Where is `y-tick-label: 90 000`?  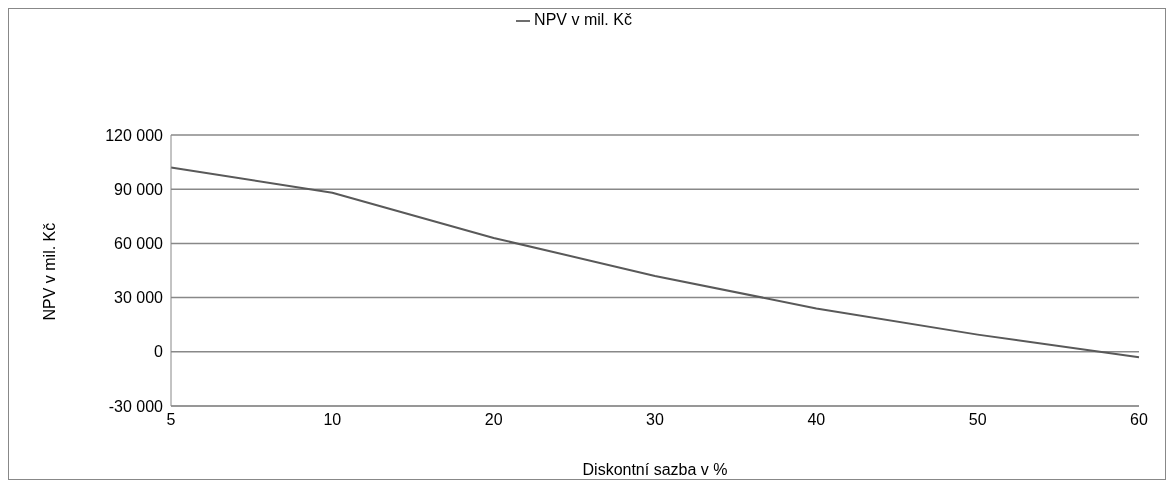
y-tick-label: 90 000 is located at coordinates (139, 189).